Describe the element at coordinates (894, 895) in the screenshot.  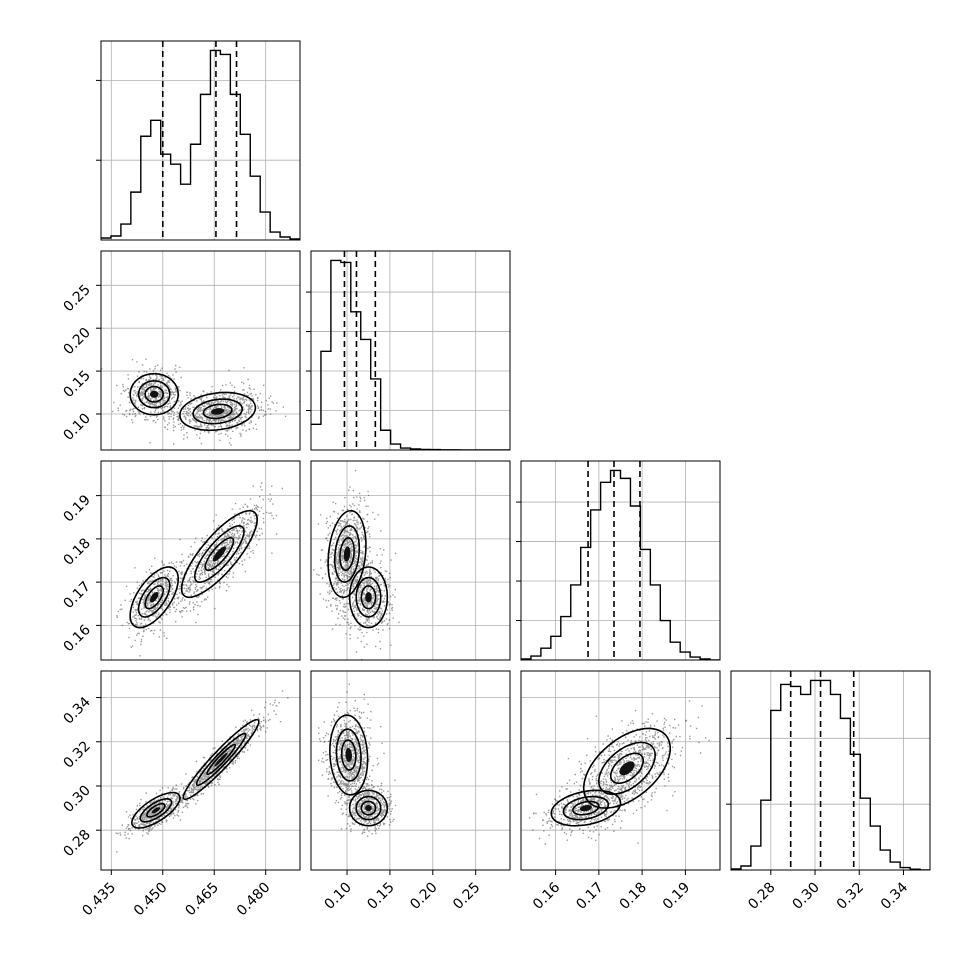
I see `x-tick-label: 0.34` at that location.